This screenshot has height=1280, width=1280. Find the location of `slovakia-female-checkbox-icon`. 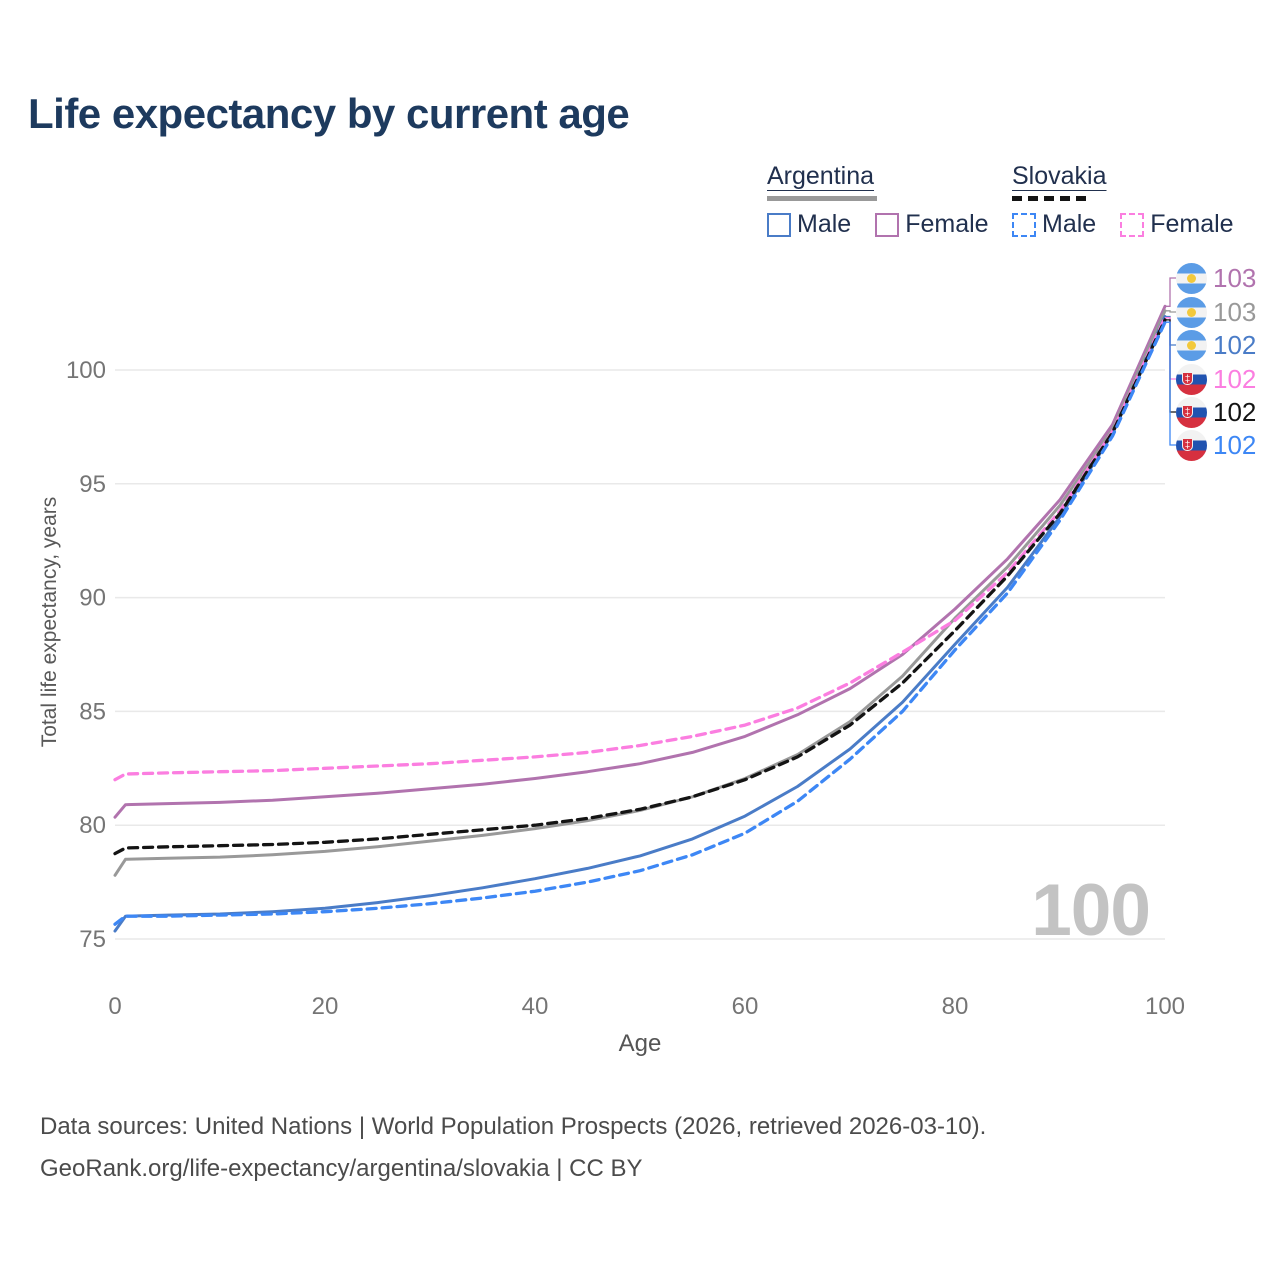

slovakia-female-checkbox-icon is located at coordinates (1132, 224).